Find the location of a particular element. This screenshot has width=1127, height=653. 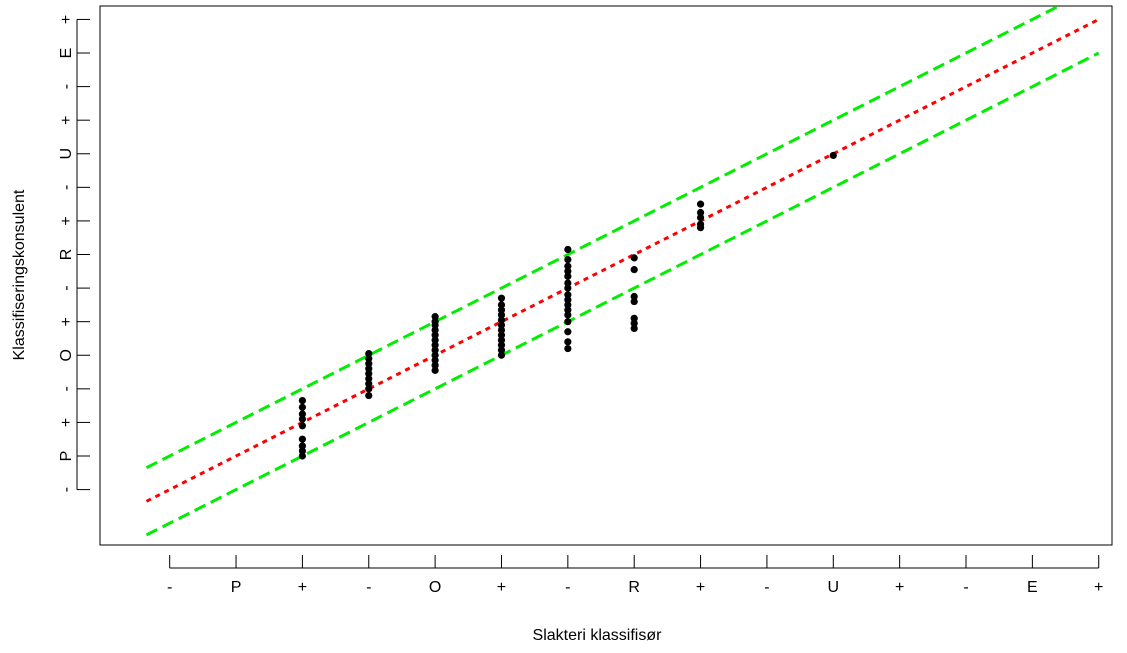

x-tick-label: U is located at coordinates (834, 587).